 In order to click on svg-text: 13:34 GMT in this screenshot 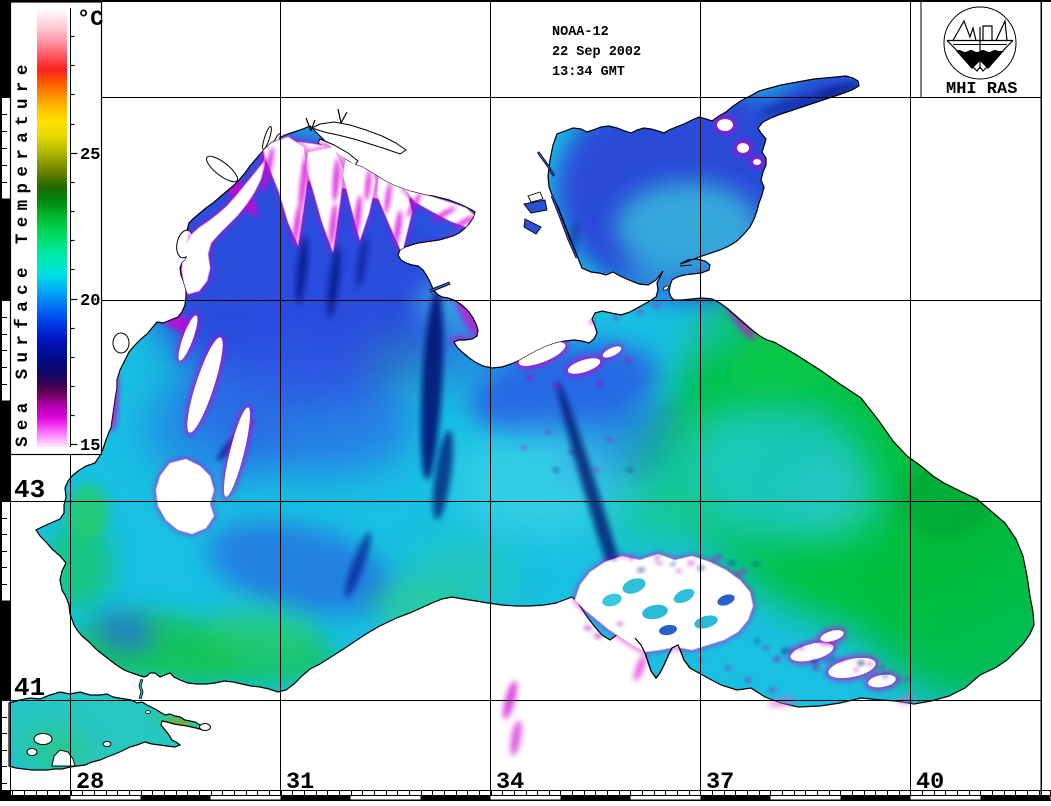, I will do `click(588, 72)`.